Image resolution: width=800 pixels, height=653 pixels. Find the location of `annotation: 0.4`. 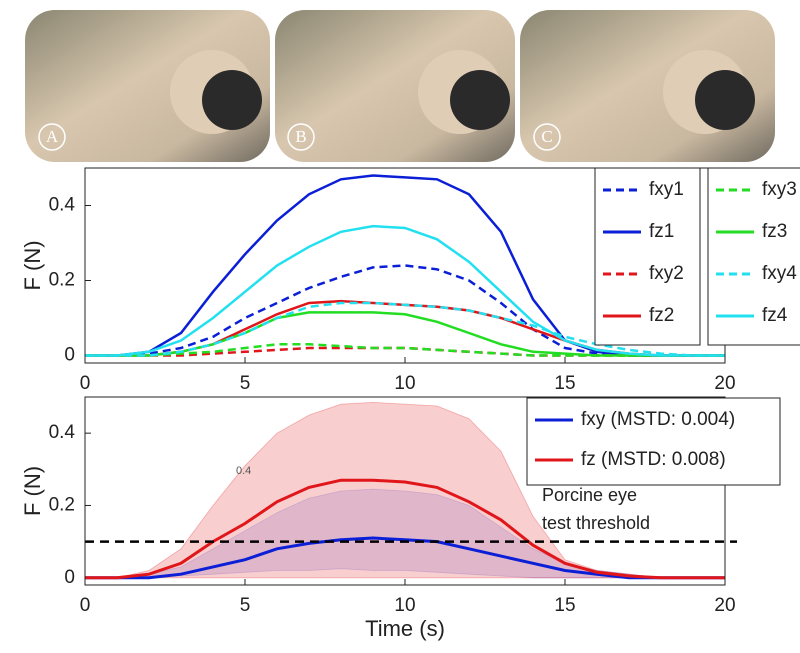

annotation: 0.4 is located at coordinates (243, 471).